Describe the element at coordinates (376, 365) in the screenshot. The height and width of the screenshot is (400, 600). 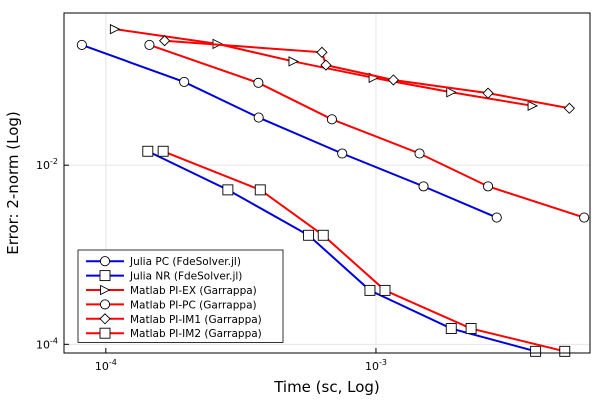
I see `x-tick-label: 10⁻³` at that location.